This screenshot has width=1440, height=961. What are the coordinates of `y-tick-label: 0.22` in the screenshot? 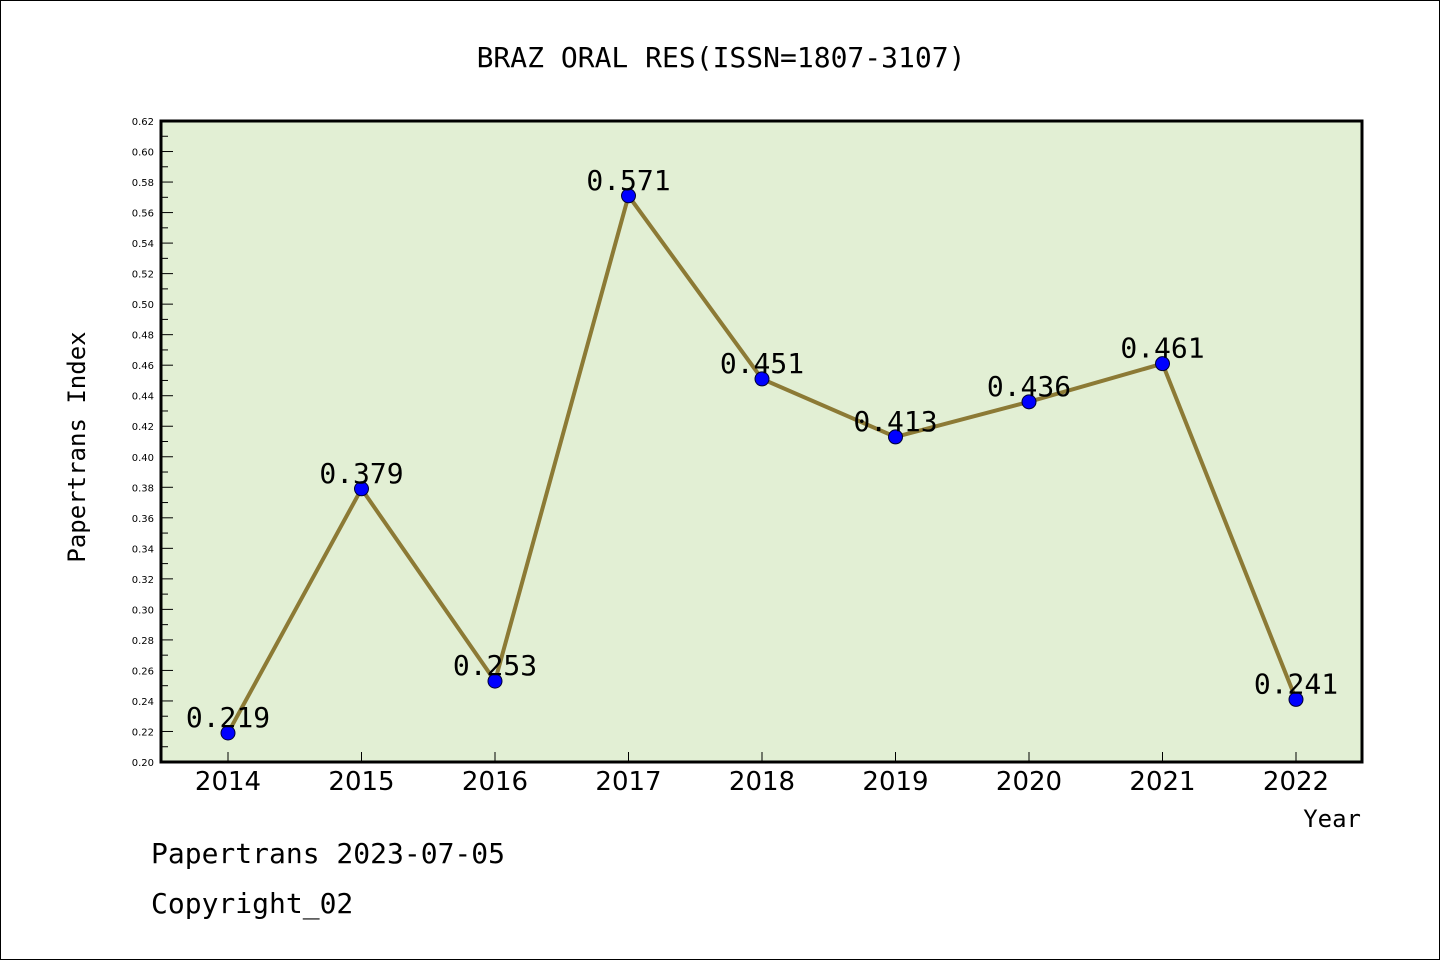 It's located at (143, 732).